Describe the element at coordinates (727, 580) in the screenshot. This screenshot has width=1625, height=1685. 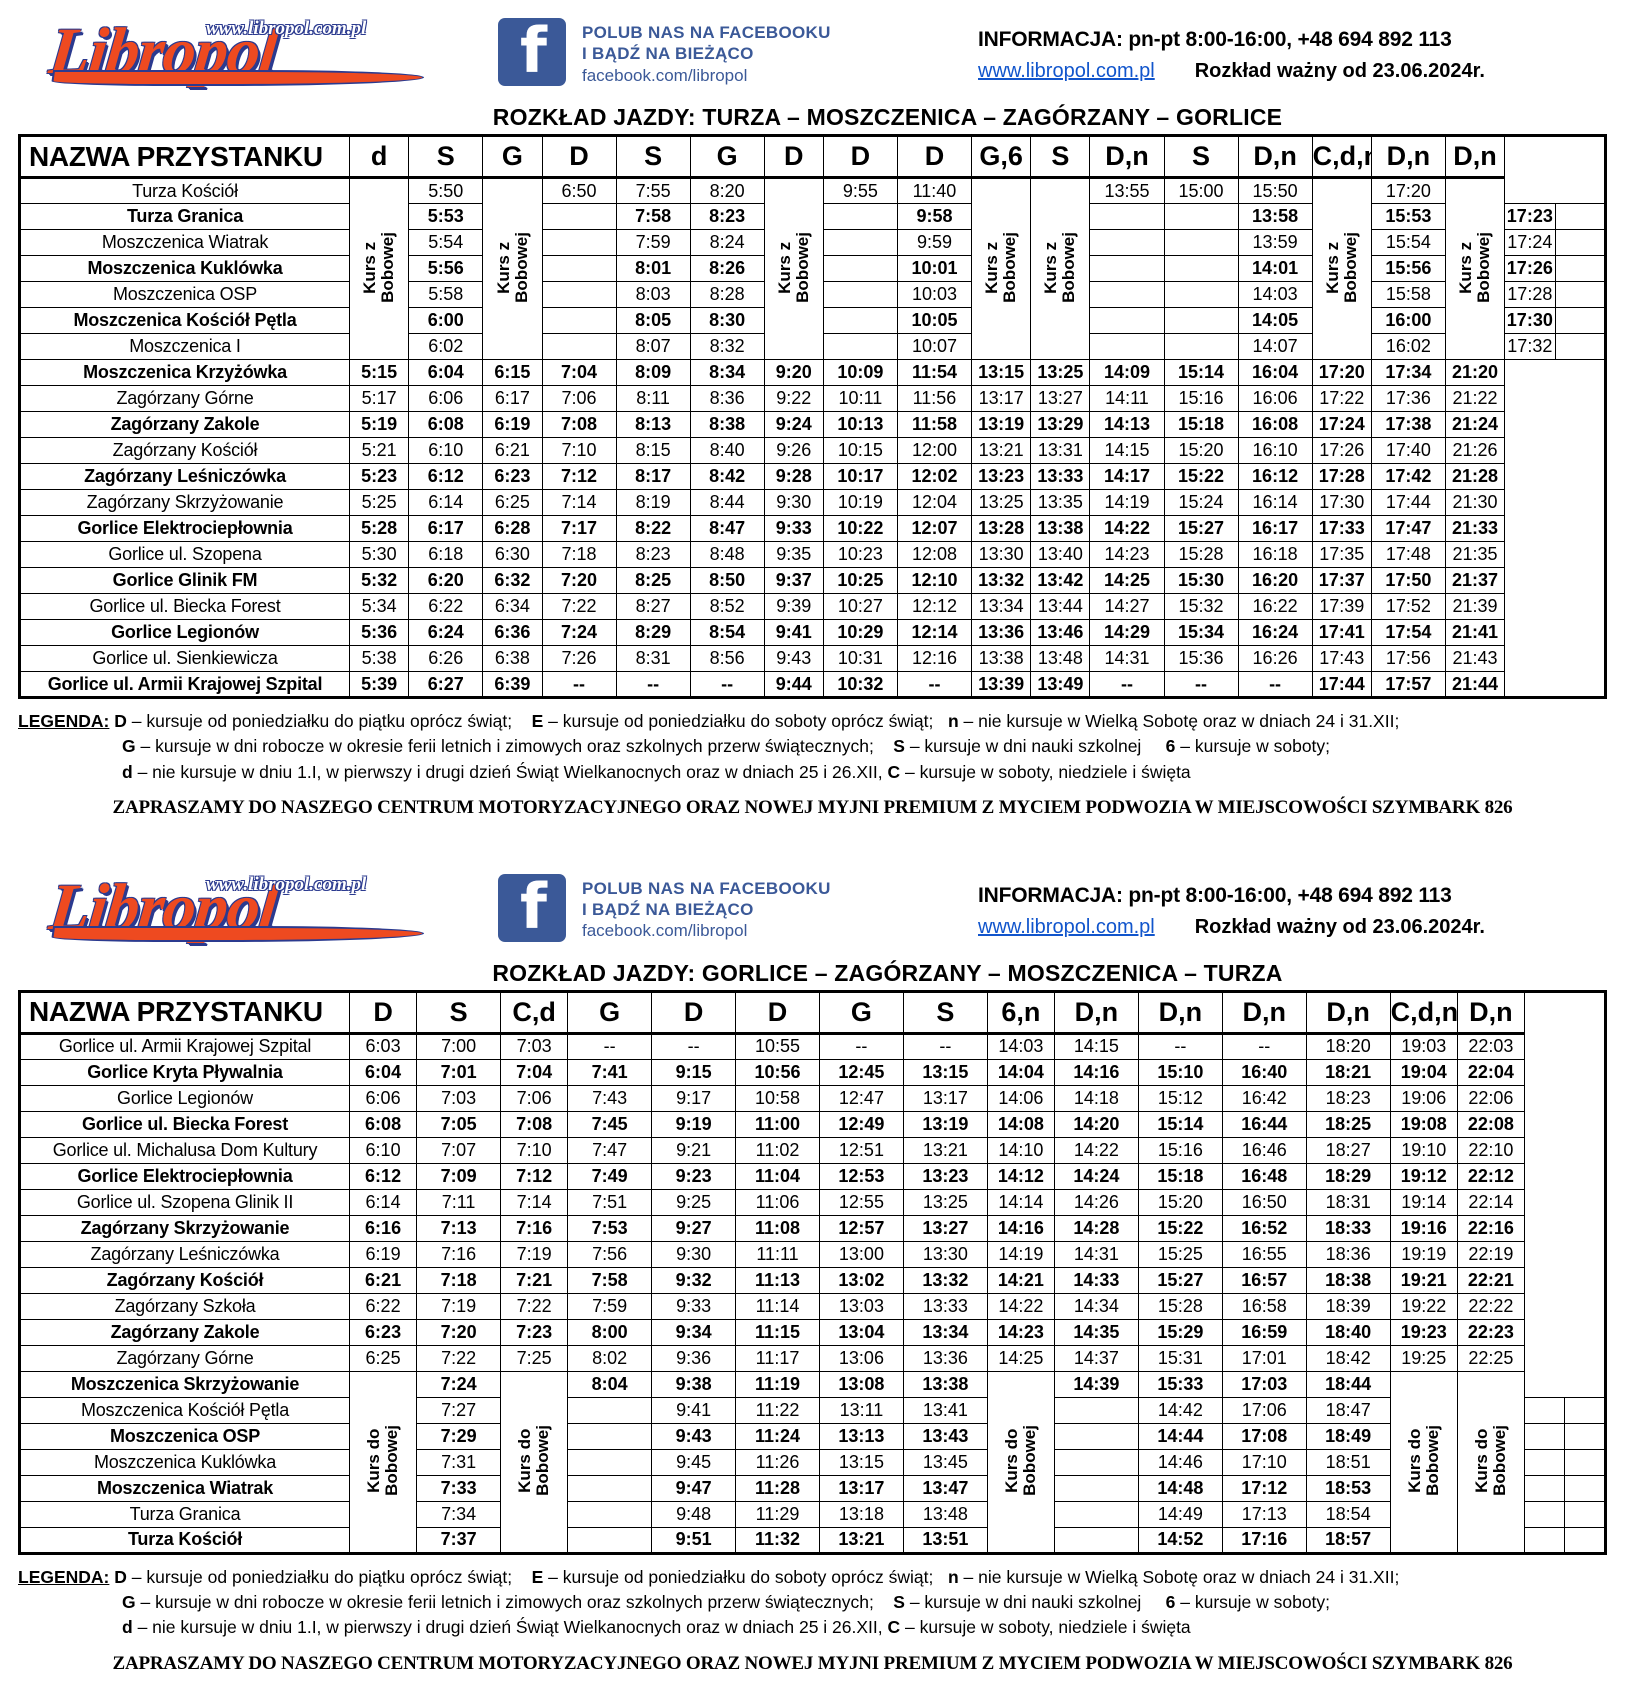
I see `departure-time-cell: 8:50` at that location.